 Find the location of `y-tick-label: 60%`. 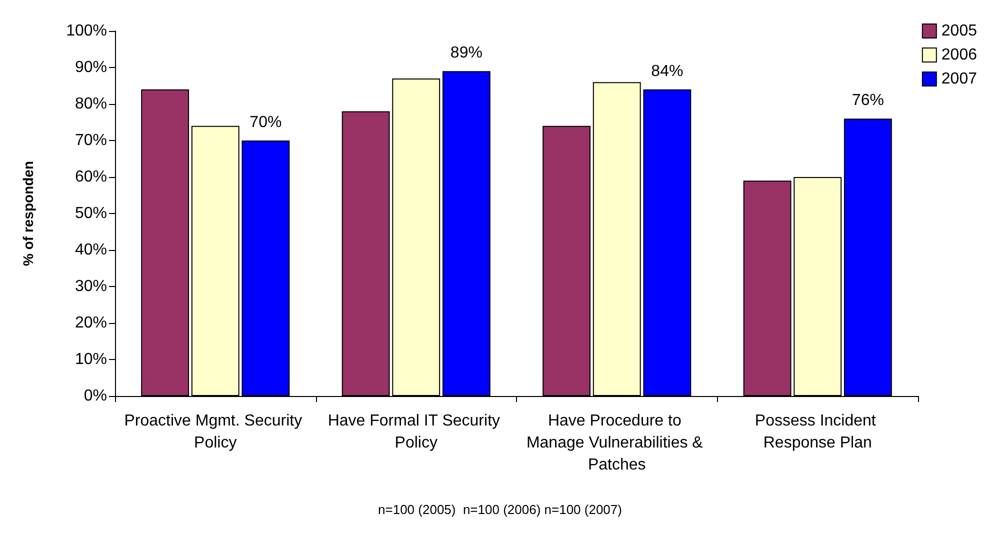

y-tick-label: 60% is located at coordinates (90, 177).